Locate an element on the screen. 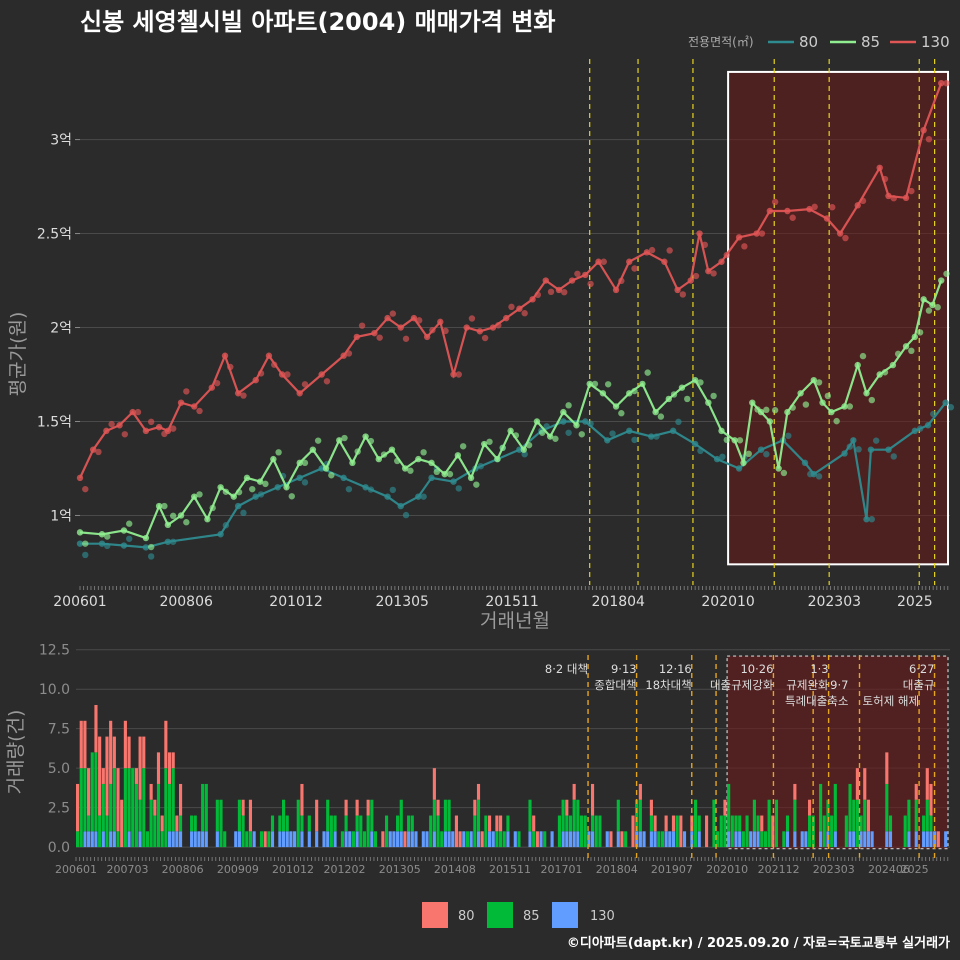  volume-xtick-label-14: 202303 is located at coordinates (834, 869).